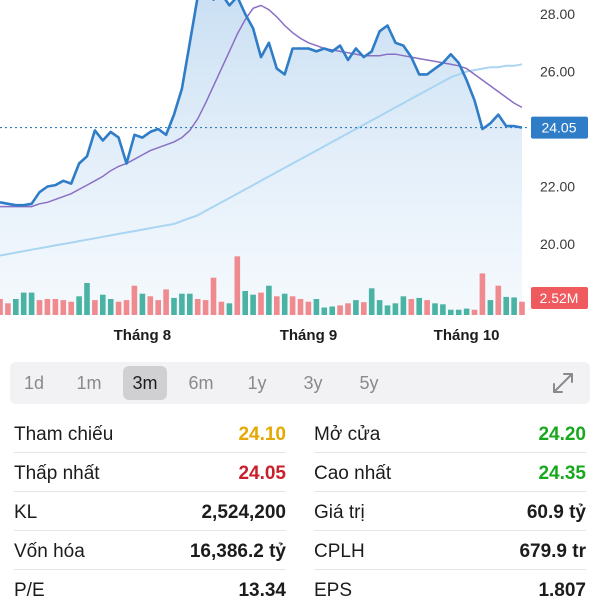 The width and height of the screenshot is (600, 600). I want to click on volume-tag, so click(559, 298).